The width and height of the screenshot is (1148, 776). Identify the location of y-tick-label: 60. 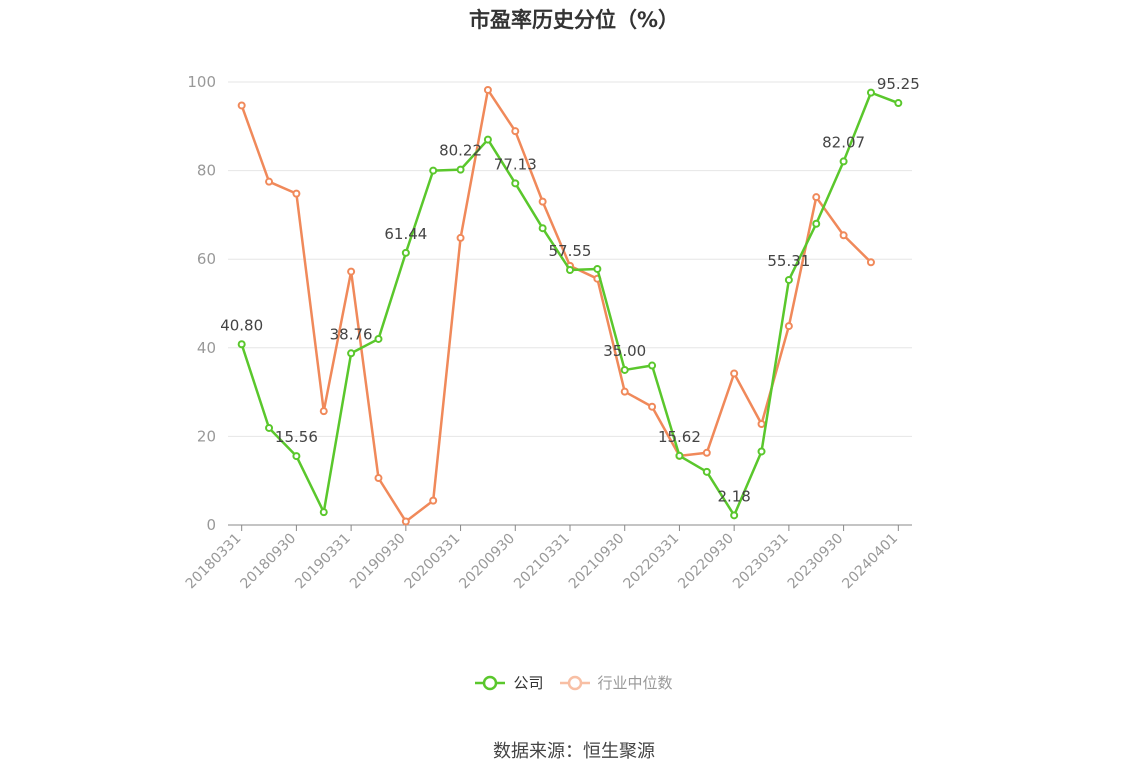
(206, 259).